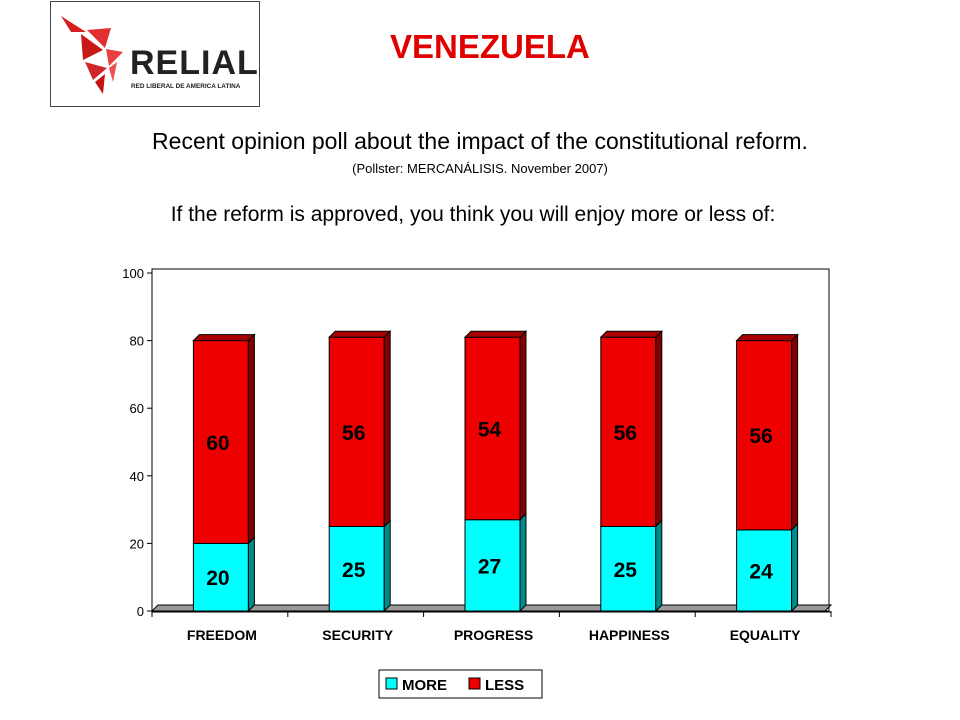 This screenshot has width=960, height=720. I want to click on pollster-note: (Pollster: MERCANÁLISIS. November 2007), so click(480, 168).